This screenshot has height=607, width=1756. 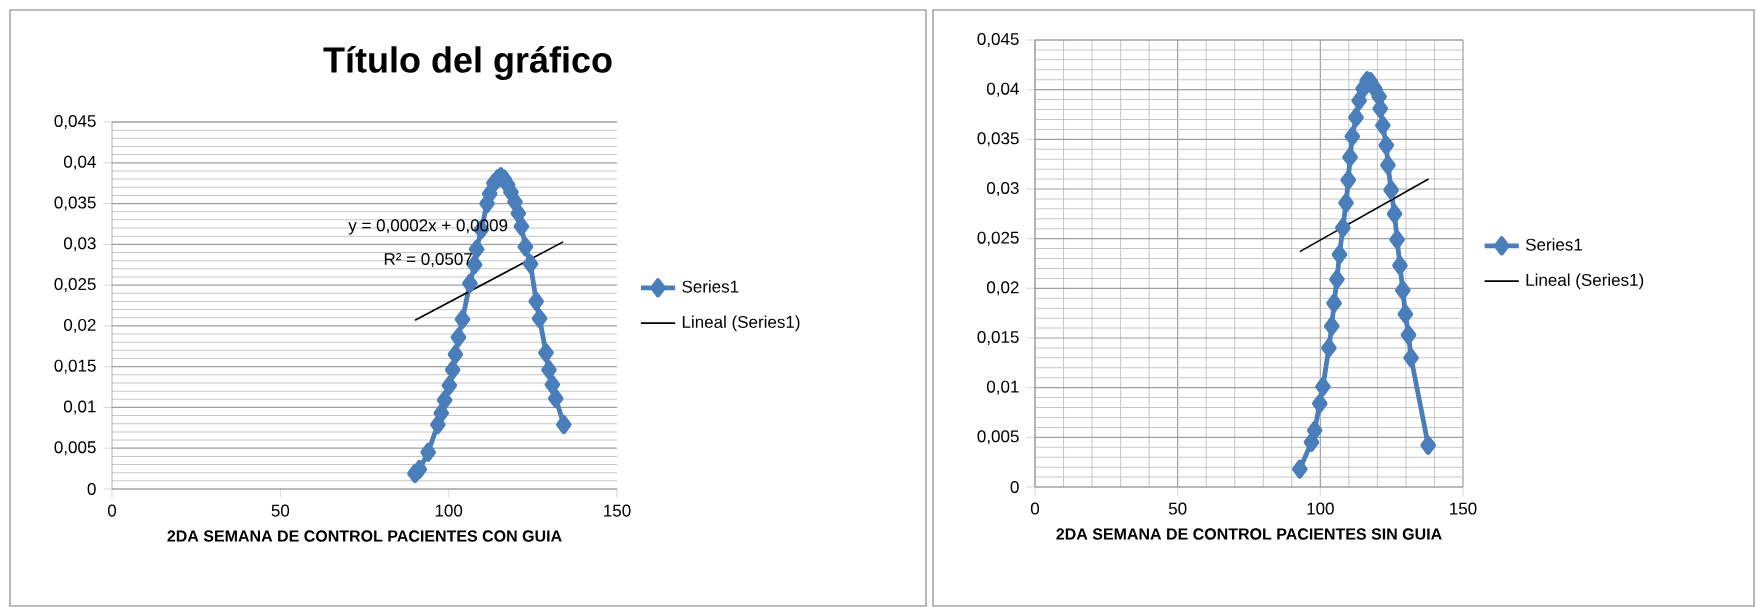 What do you see at coordinates (467, 63) in the screenshot?
I see `chart-title: Título del gráfico` at bounding box center [467, 63].